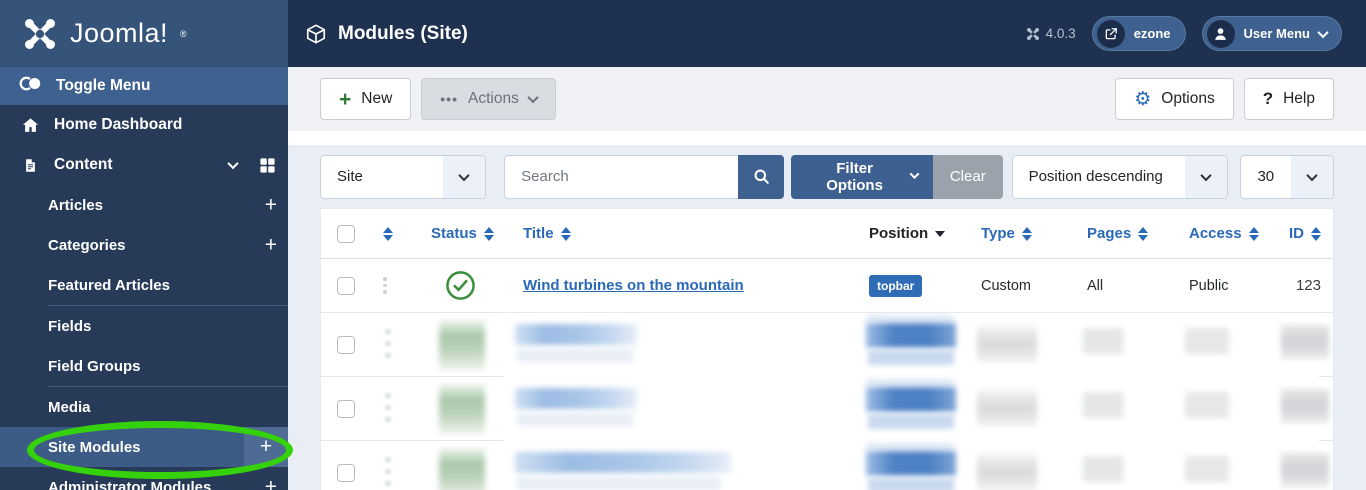 This screenshot has height=490, width=1366. I want to click on version-indicator: 4.0.3, so click(1051, 33).